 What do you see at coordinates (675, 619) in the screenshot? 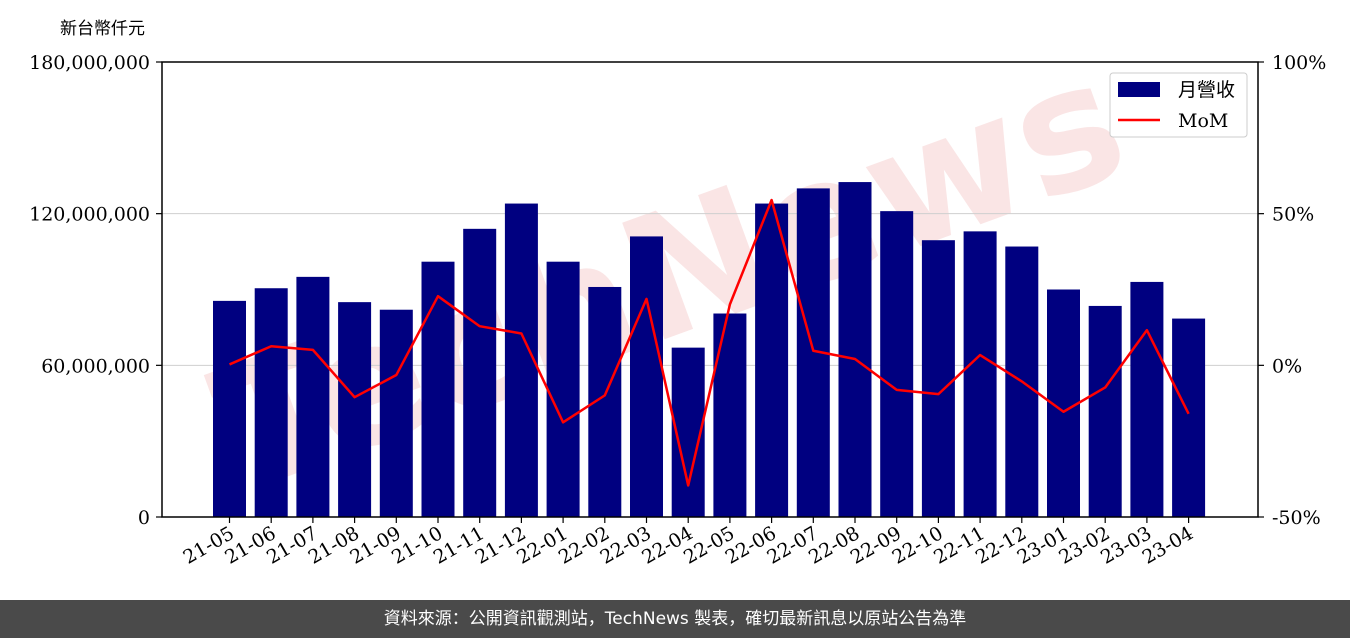
I see `source-footer: 資料來源：公開資訊觀測站，TechNews 製表，確切最新訊息以原站公告為準` at bounding box center [675, 619].